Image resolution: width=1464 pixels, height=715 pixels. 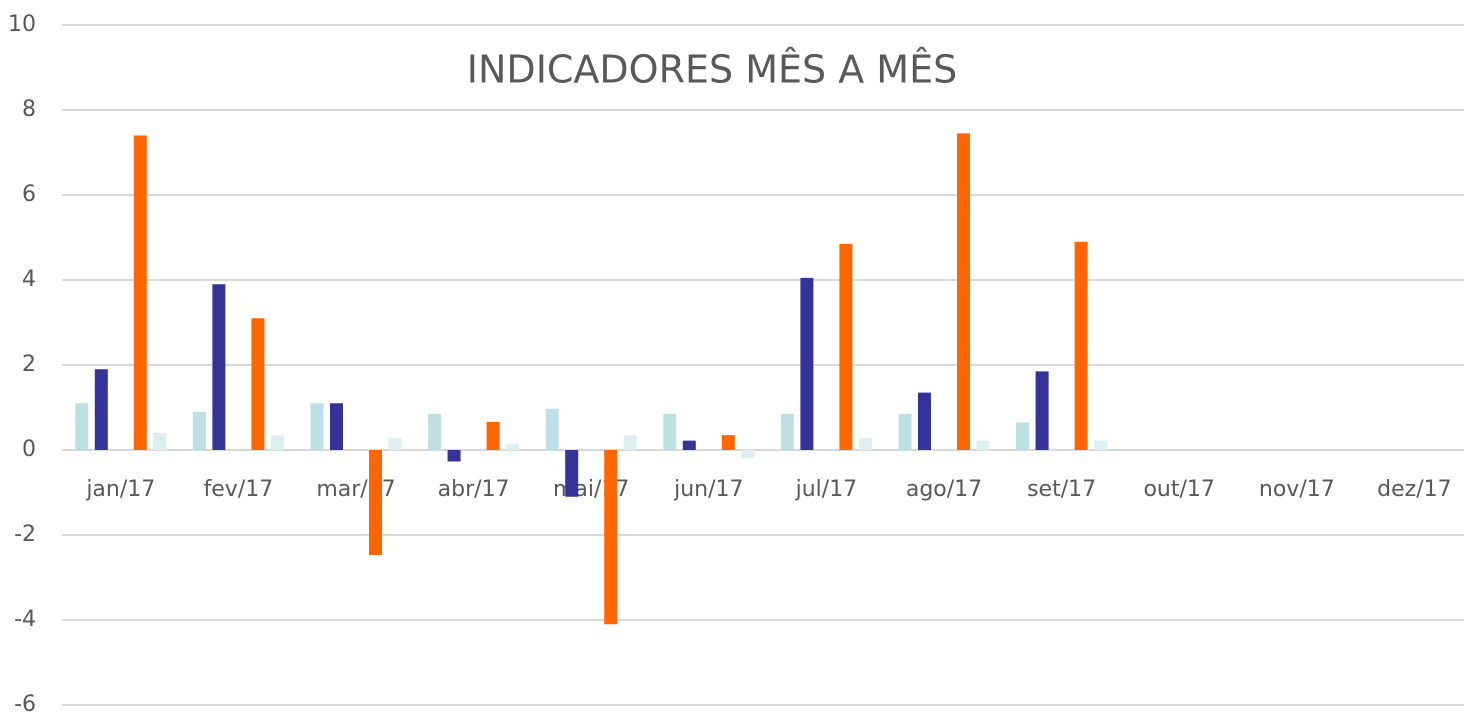 I want to click on y-tick-label: 6, so click(x=29, y=194).